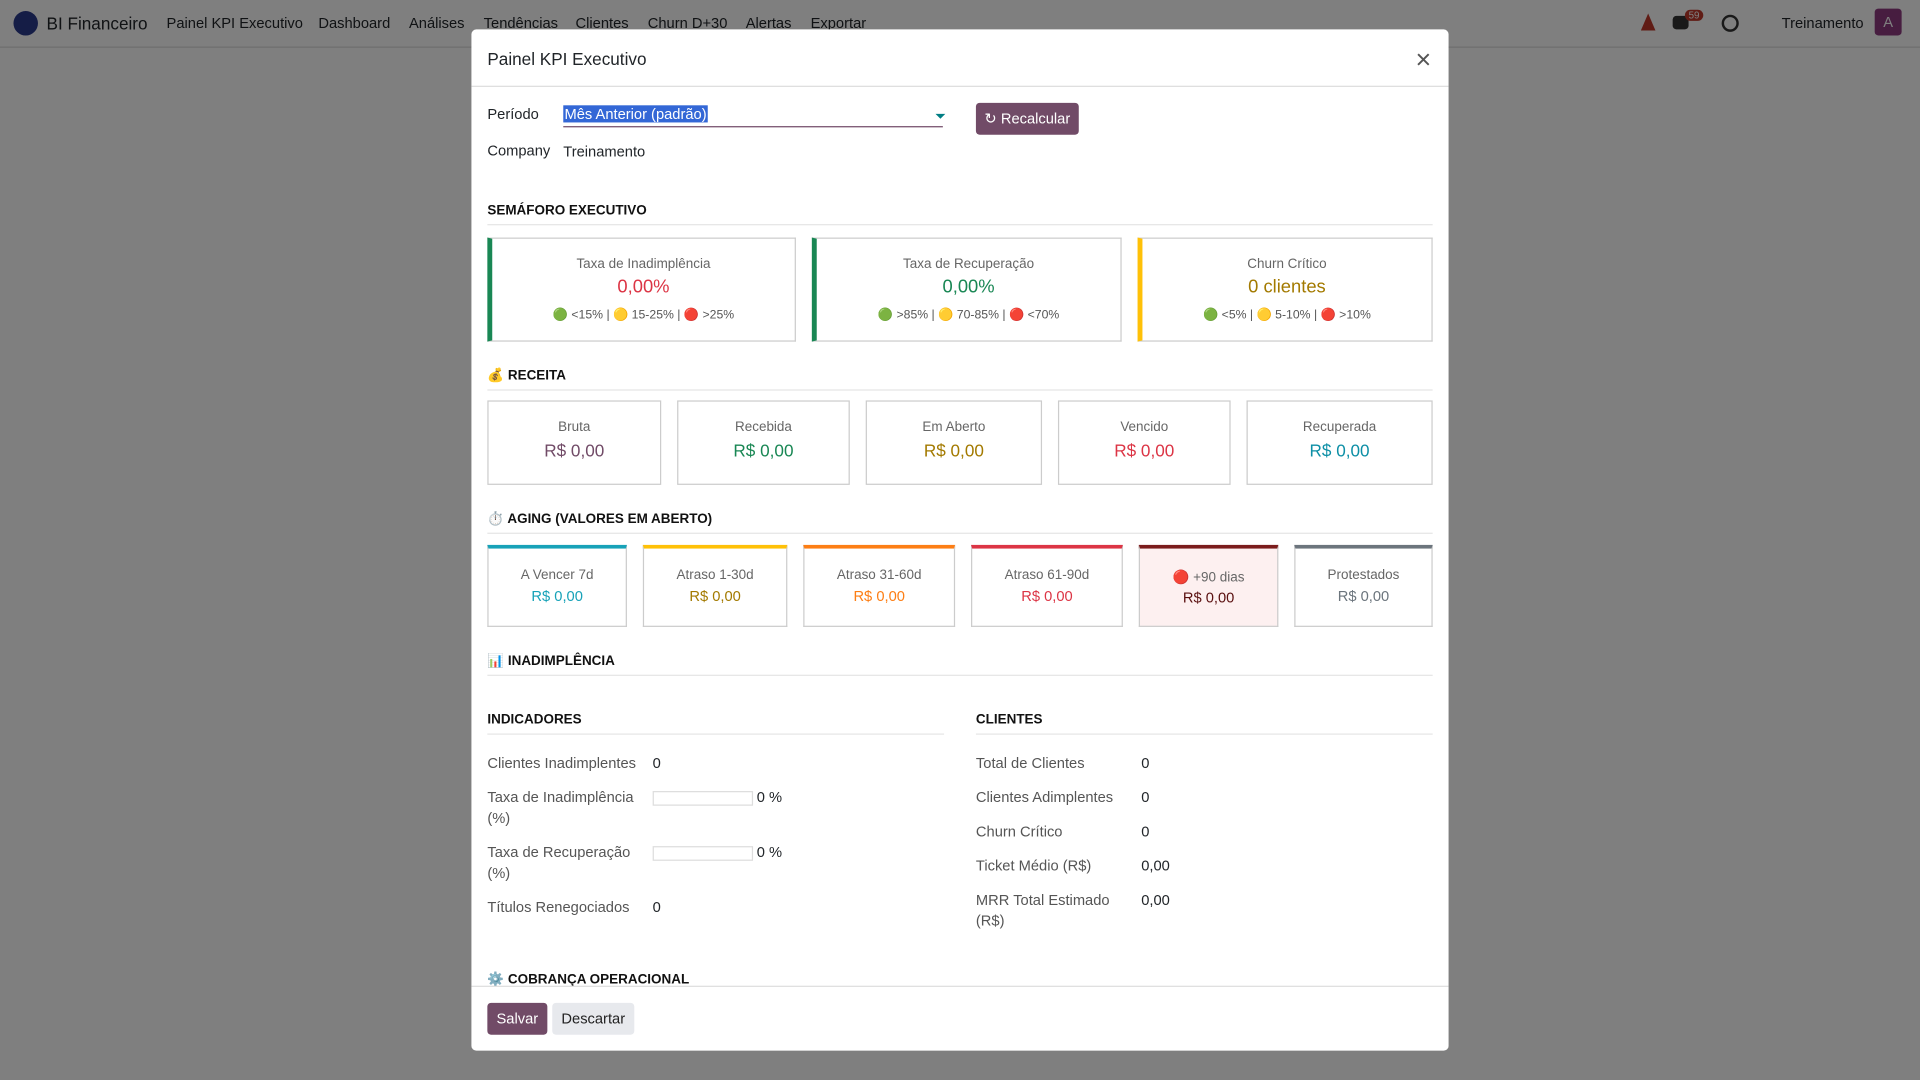 The height and width of the screenshot is (1080, 1920). I want to click on aging-label: Atraso 61-90d, so click(1047, 575).